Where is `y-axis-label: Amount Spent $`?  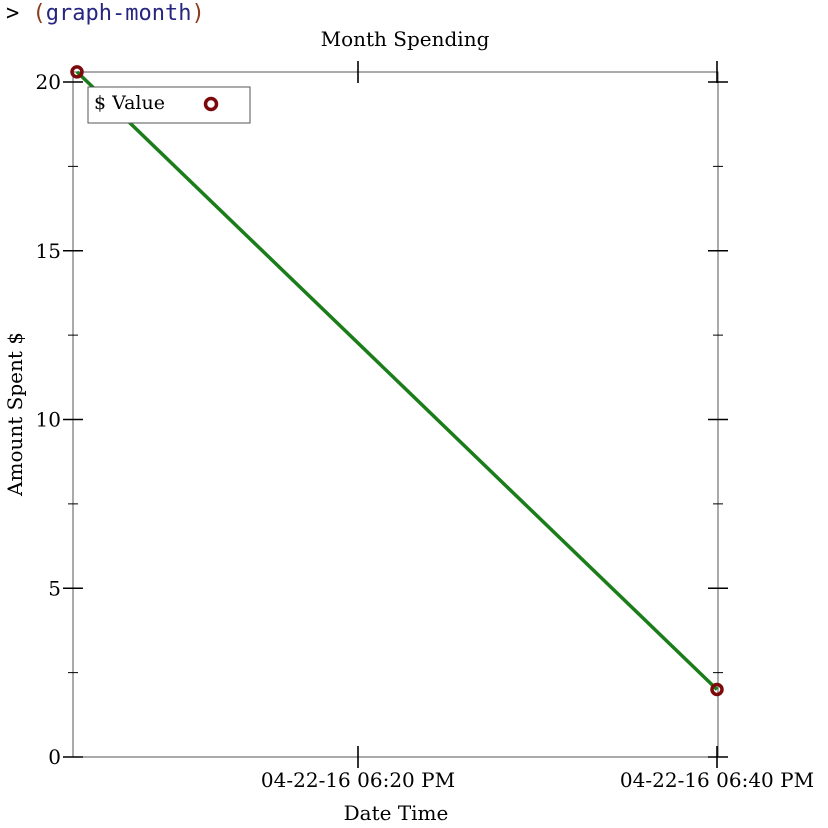 y-axis-label: Amount Spent $ is located at coordinates (15, 414).